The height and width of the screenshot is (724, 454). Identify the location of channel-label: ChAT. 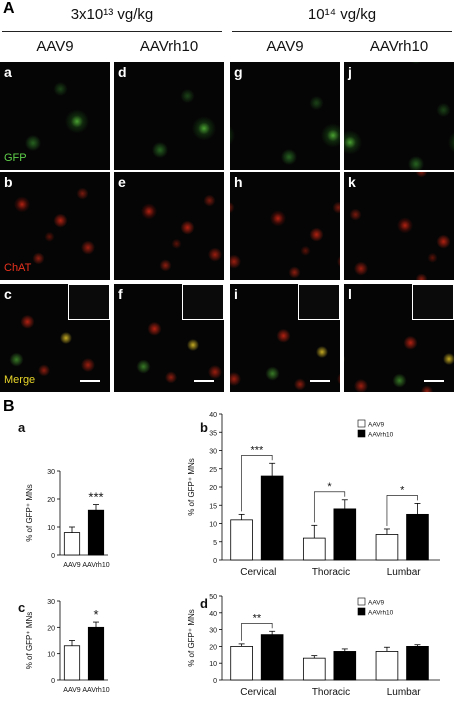
(18, 268).